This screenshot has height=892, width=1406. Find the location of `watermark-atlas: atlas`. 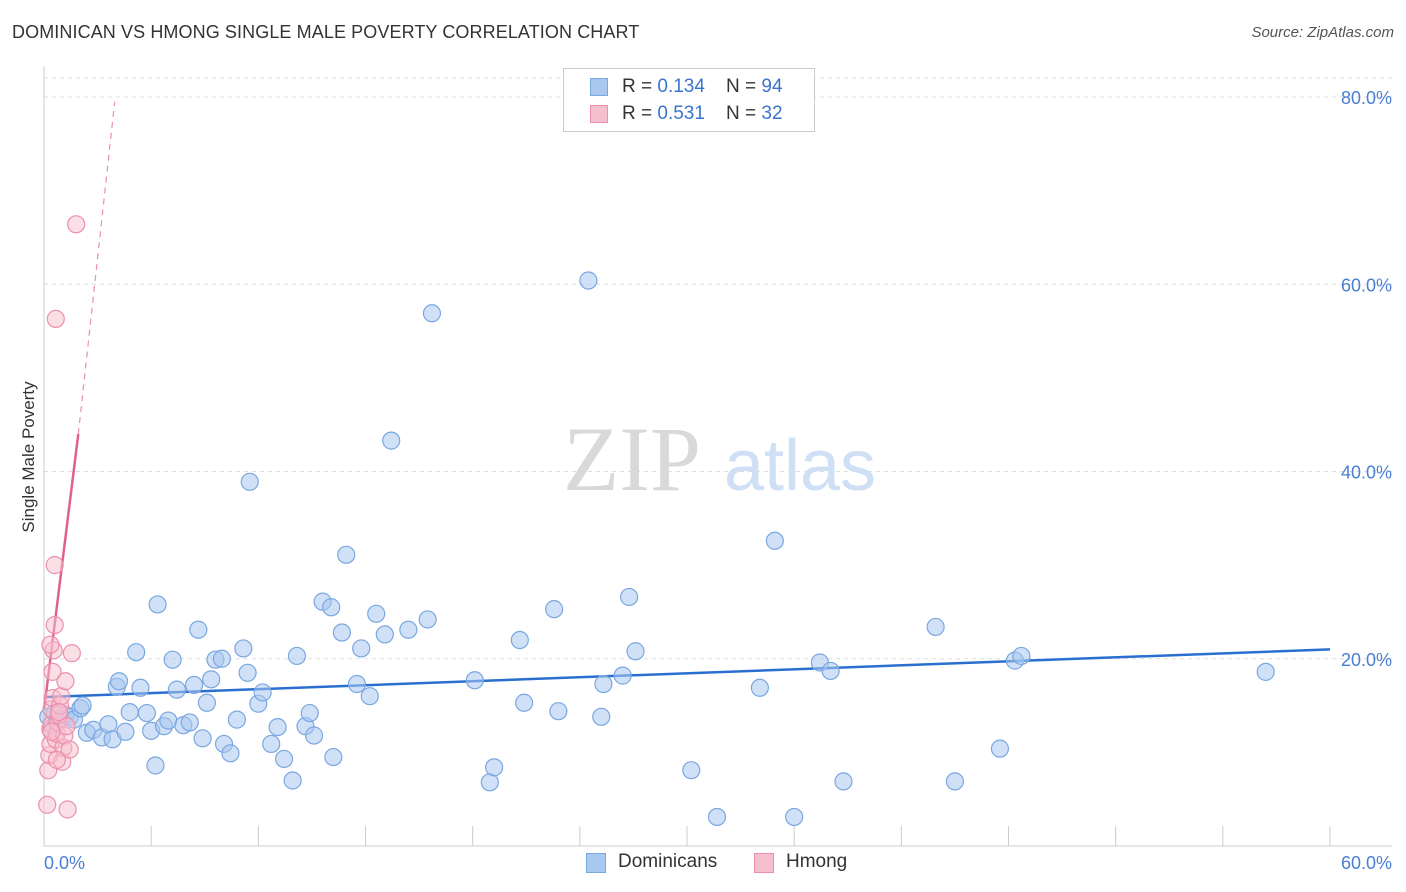

watermark-atlas: atlas is located at coordinates (800, 466).